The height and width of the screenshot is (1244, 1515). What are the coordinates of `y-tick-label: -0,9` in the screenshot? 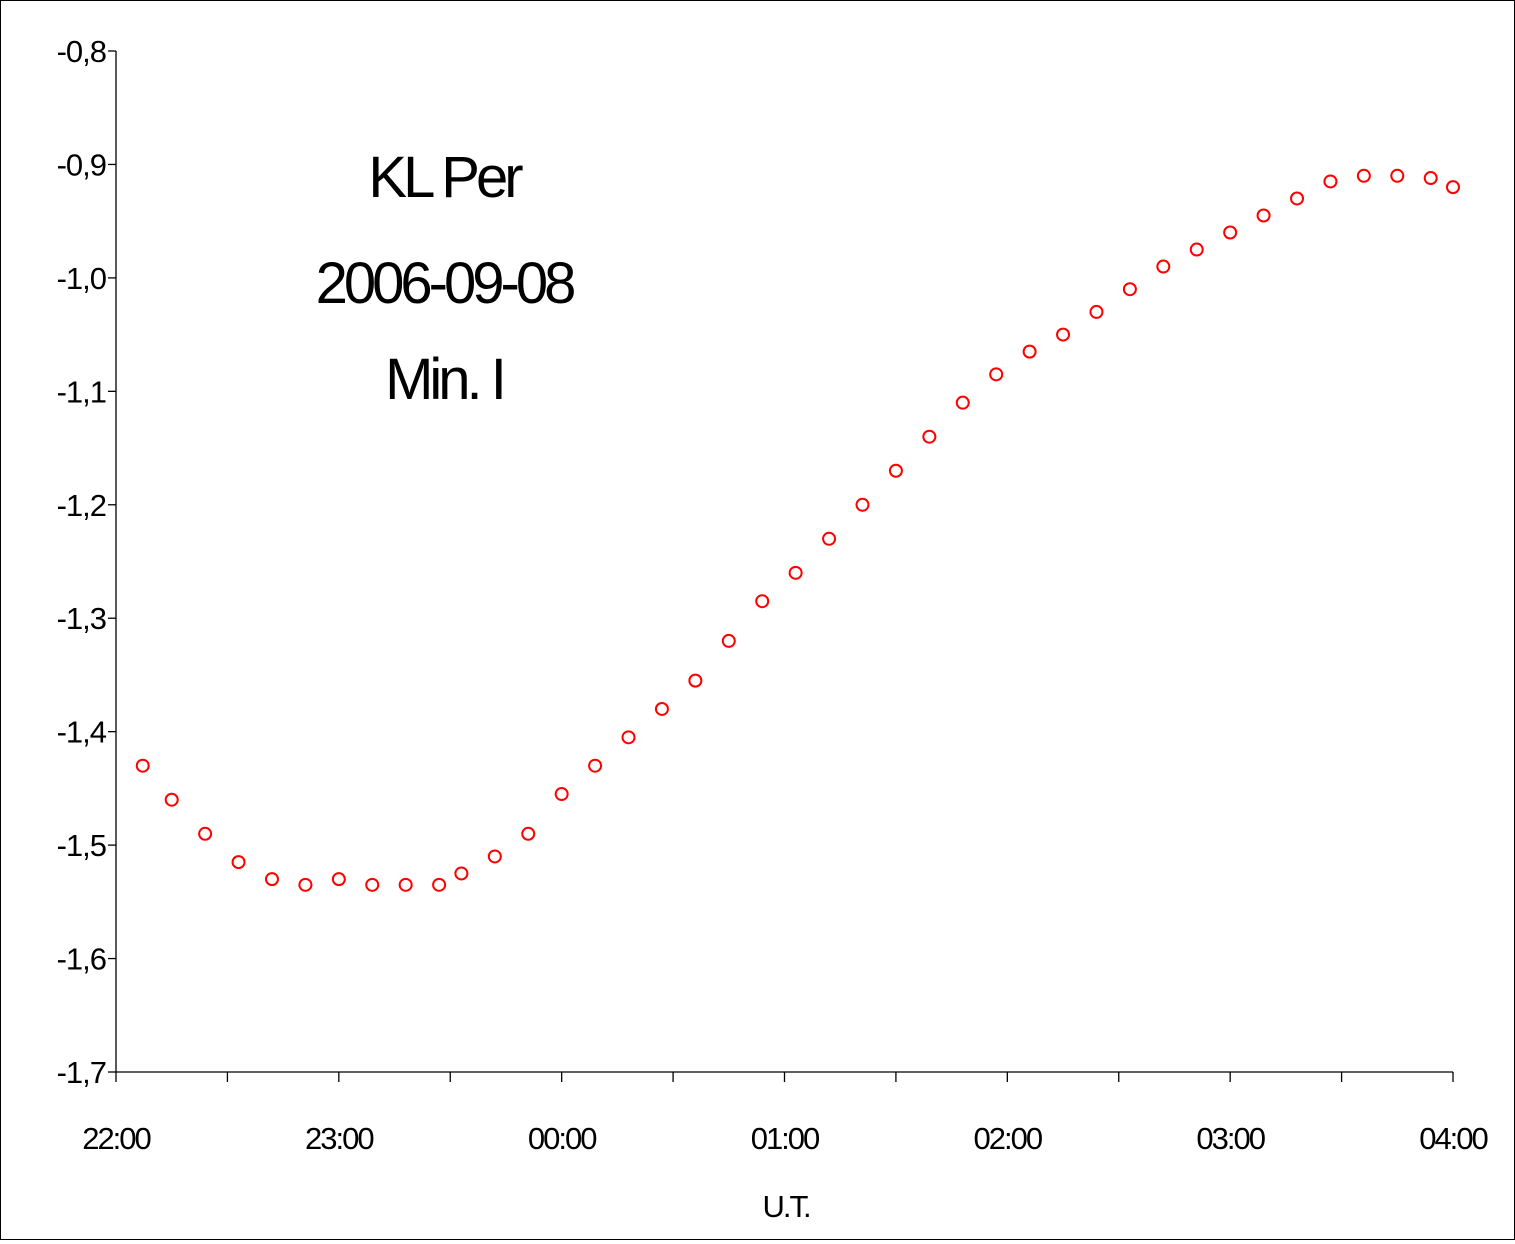 It's located at (81, 164).